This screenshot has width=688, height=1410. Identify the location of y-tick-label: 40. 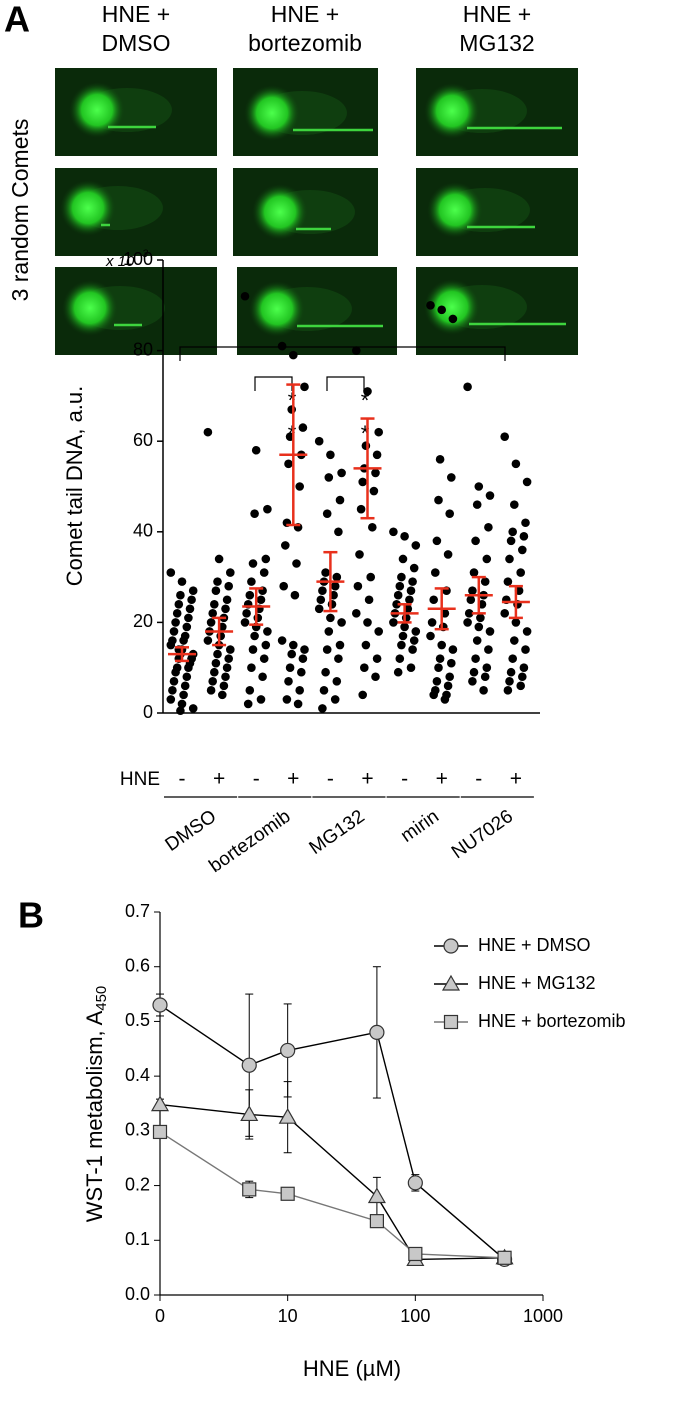
(143, 531).